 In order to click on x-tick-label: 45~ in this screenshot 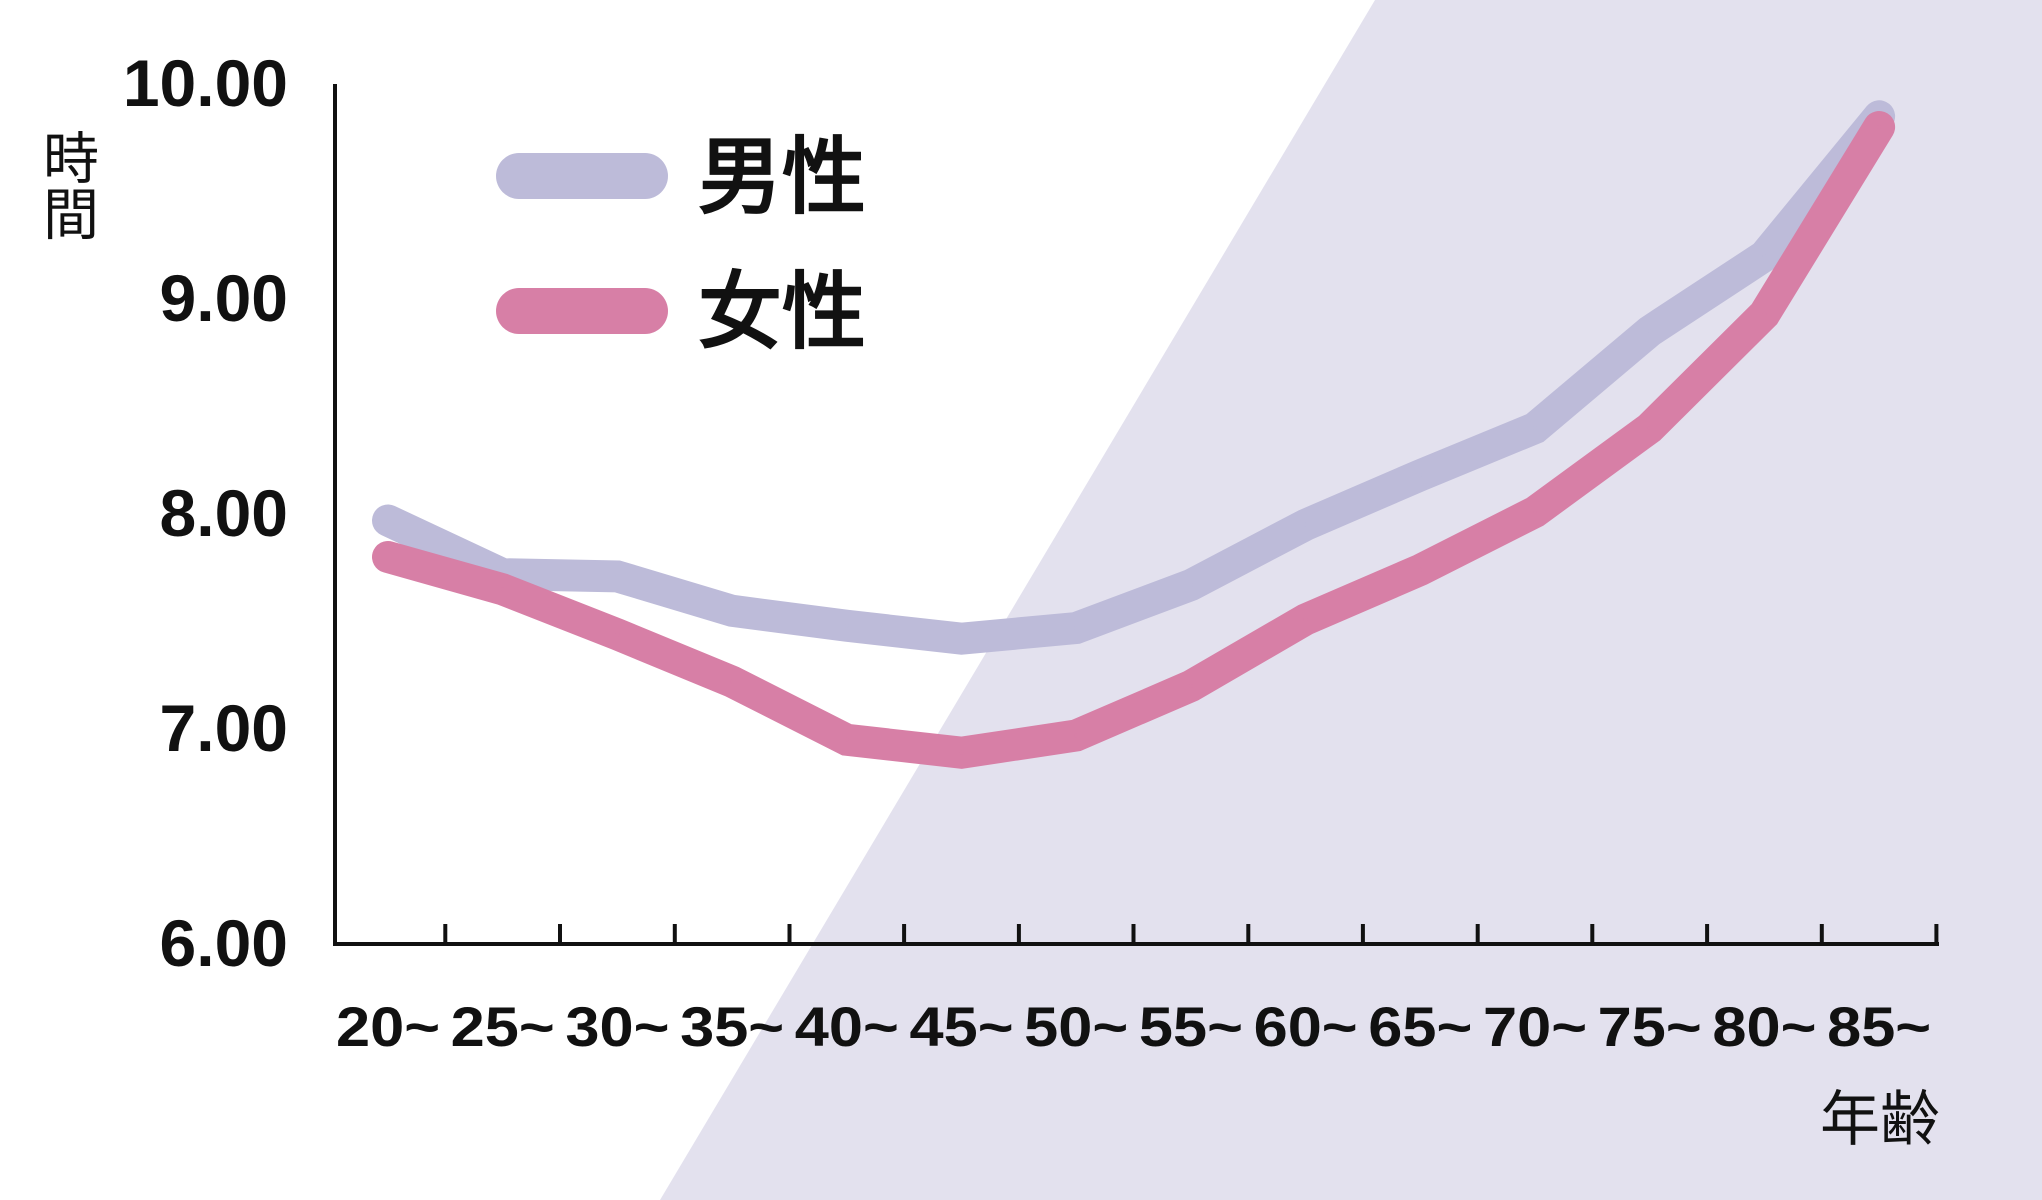, I will do `click(962, 1026)`.